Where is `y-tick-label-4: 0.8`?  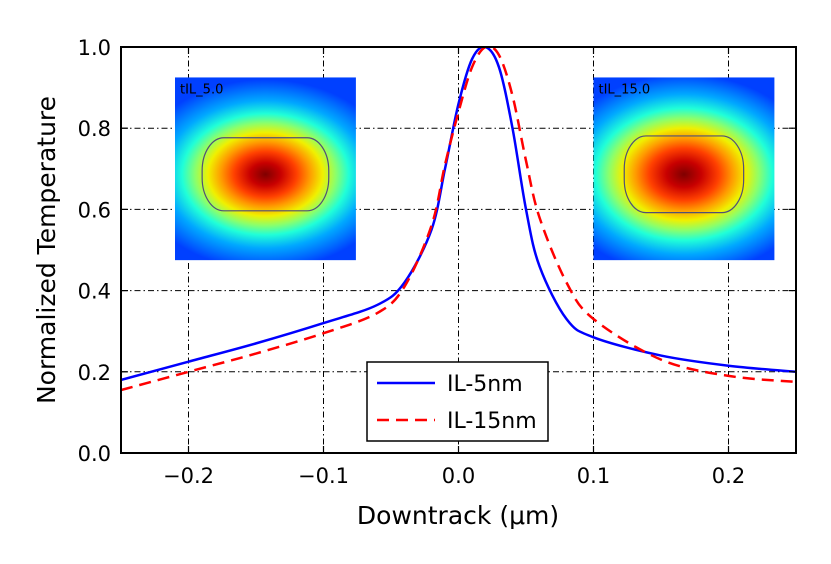
y-tick-label-4: 0.8 is located at coordinates (94, 129).